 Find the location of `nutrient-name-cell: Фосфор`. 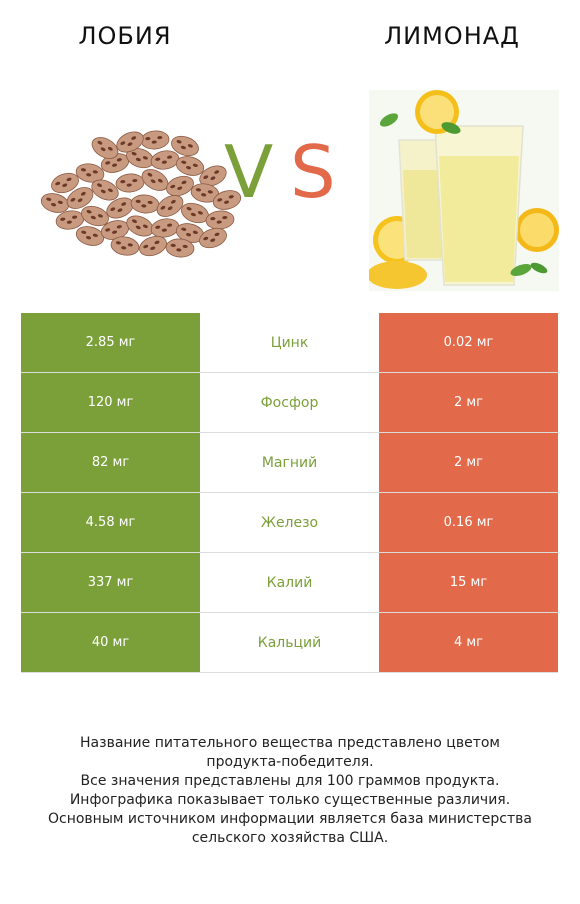

nutrient-name-cell: Фосфор is located at coordinates (289, 402).